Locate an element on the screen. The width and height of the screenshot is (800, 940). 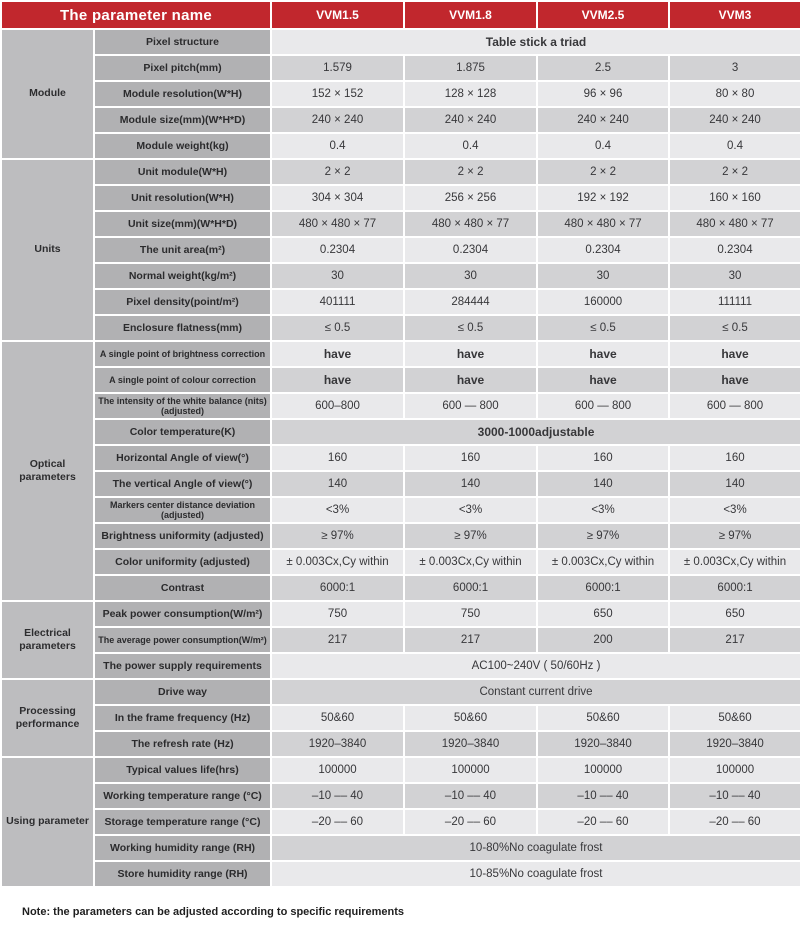
param-label: Working temperature range (°C) is located at coordinates (182, 796).